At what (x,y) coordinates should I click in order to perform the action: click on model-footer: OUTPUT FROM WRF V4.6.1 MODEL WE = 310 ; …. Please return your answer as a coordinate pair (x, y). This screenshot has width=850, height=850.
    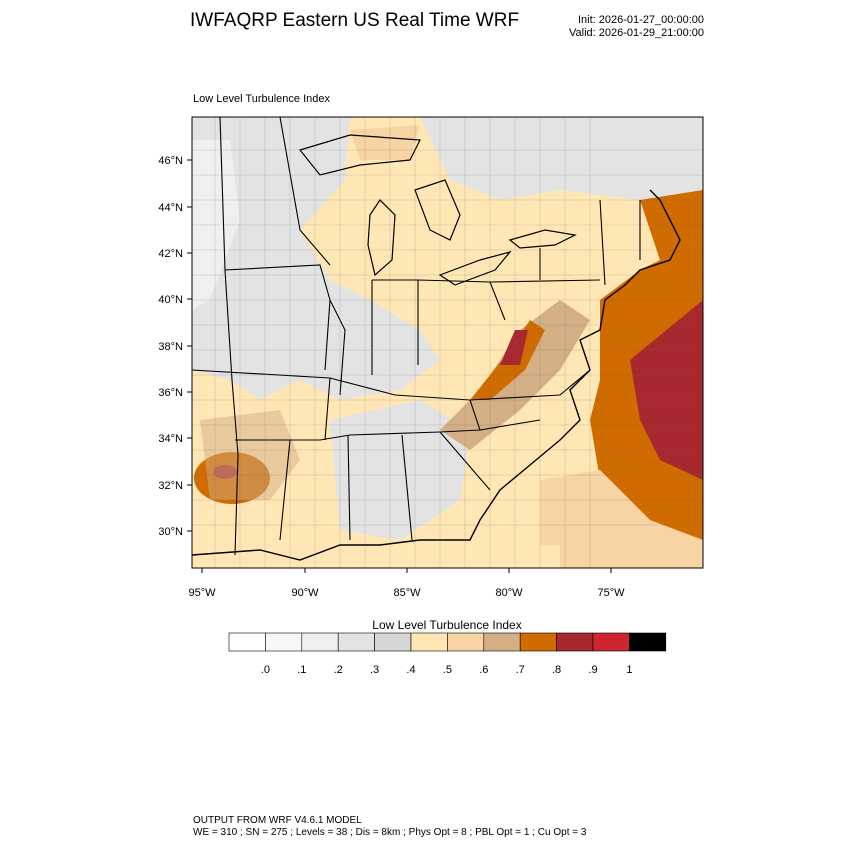
    Looking at the image, I should click on (389, 827).